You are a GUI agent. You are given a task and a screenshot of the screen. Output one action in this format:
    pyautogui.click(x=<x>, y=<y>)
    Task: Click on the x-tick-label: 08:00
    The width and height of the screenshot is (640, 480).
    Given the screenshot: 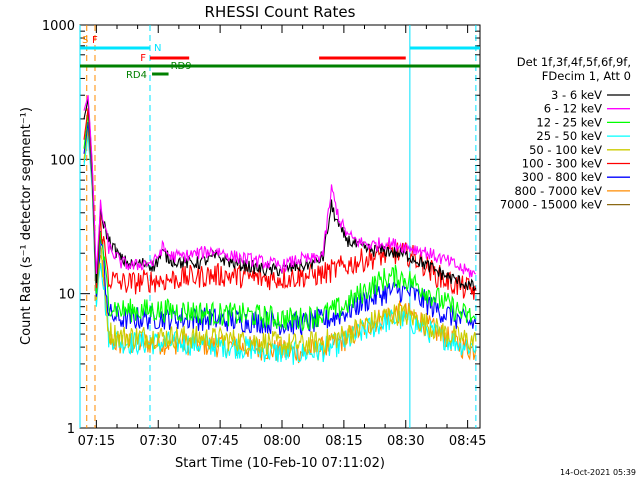 What is the action you would take?
    pyautogui.click(x=281, y=441)
    